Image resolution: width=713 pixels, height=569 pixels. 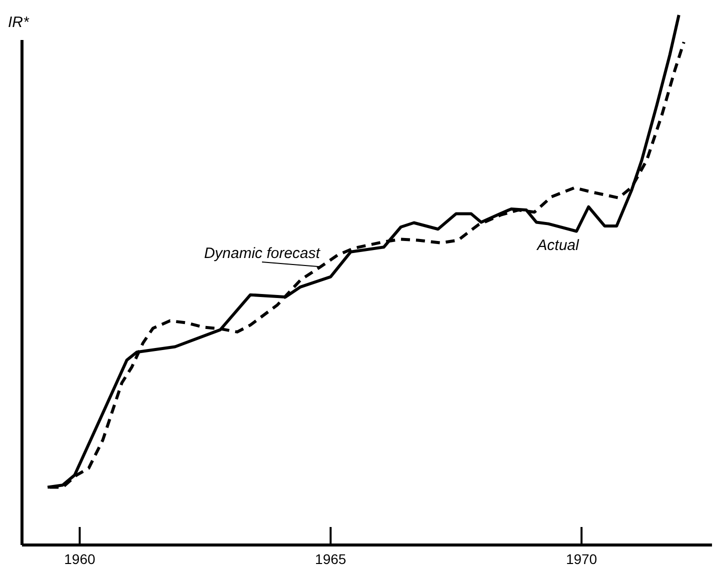 I want to click on series-label: Dynamic forecast, so click(x=262, y=253).